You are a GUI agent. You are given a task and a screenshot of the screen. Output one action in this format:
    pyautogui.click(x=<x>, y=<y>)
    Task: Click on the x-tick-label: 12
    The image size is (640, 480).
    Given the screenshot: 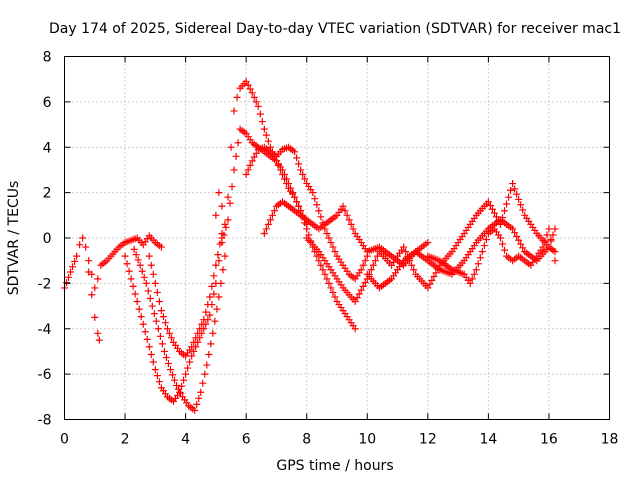 What is the action you would take?
    pyautogui.click(x=428, y=440)
    